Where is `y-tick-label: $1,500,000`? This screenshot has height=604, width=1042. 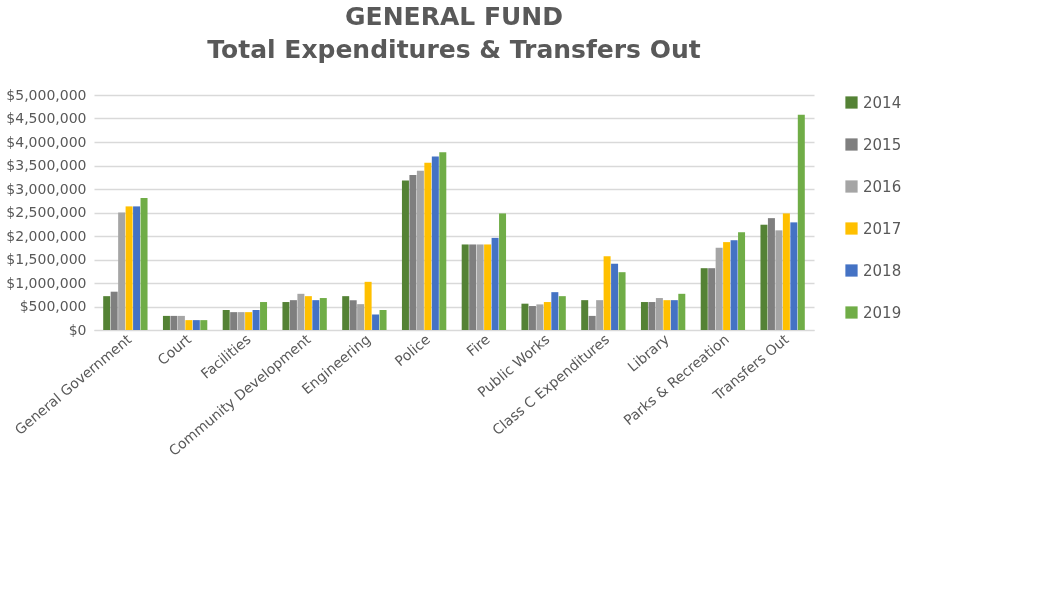 y-tick-label: $1,500,000 is located at coordinates (46, 259).